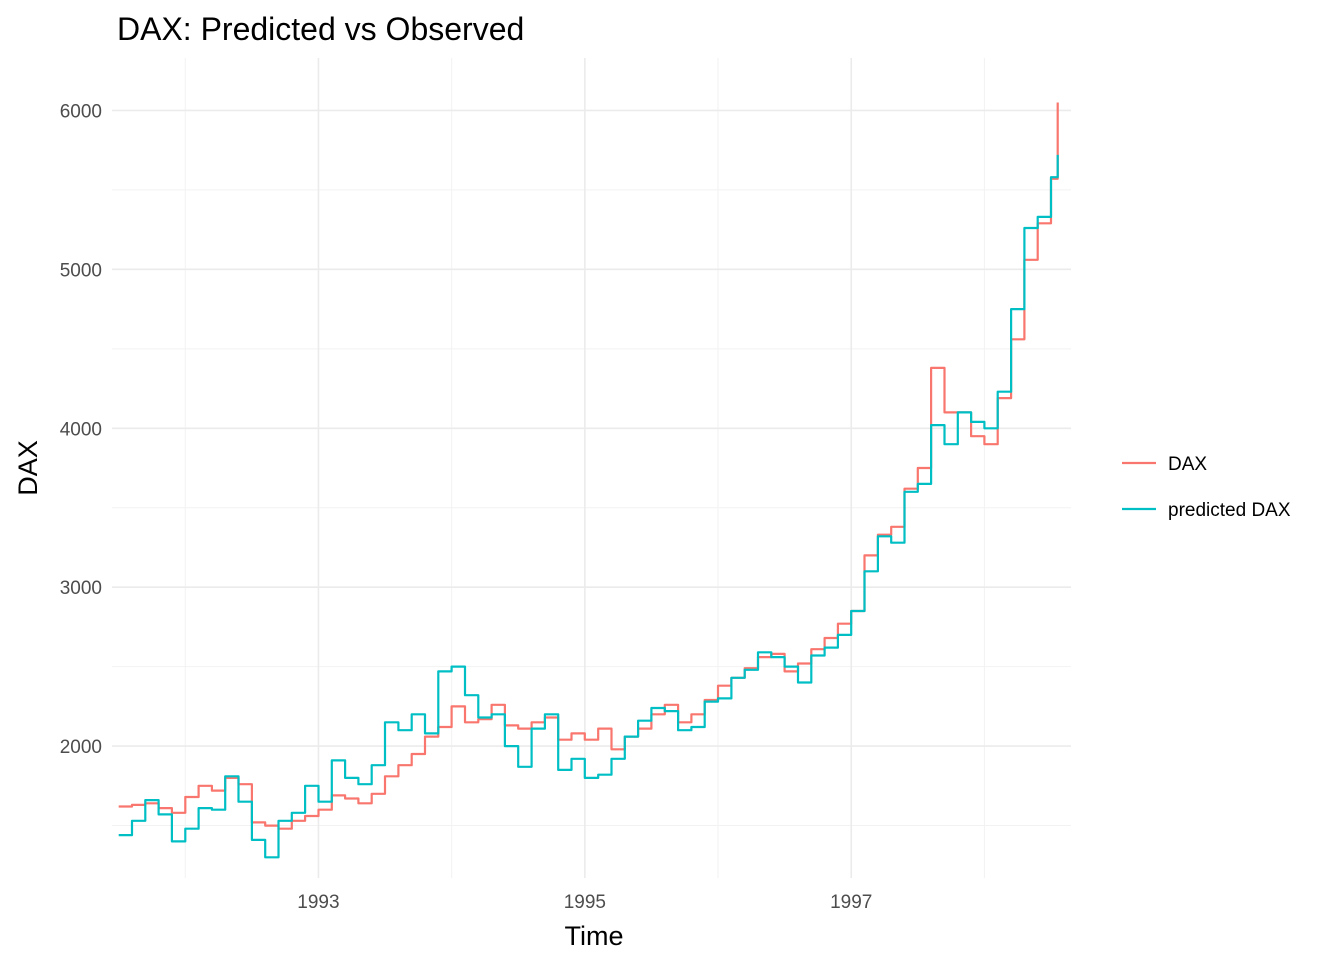 This screenshot has height=960, width=1344. I want to click on x-axis-ticks: 1993 1995 1997, so click(584, 902).